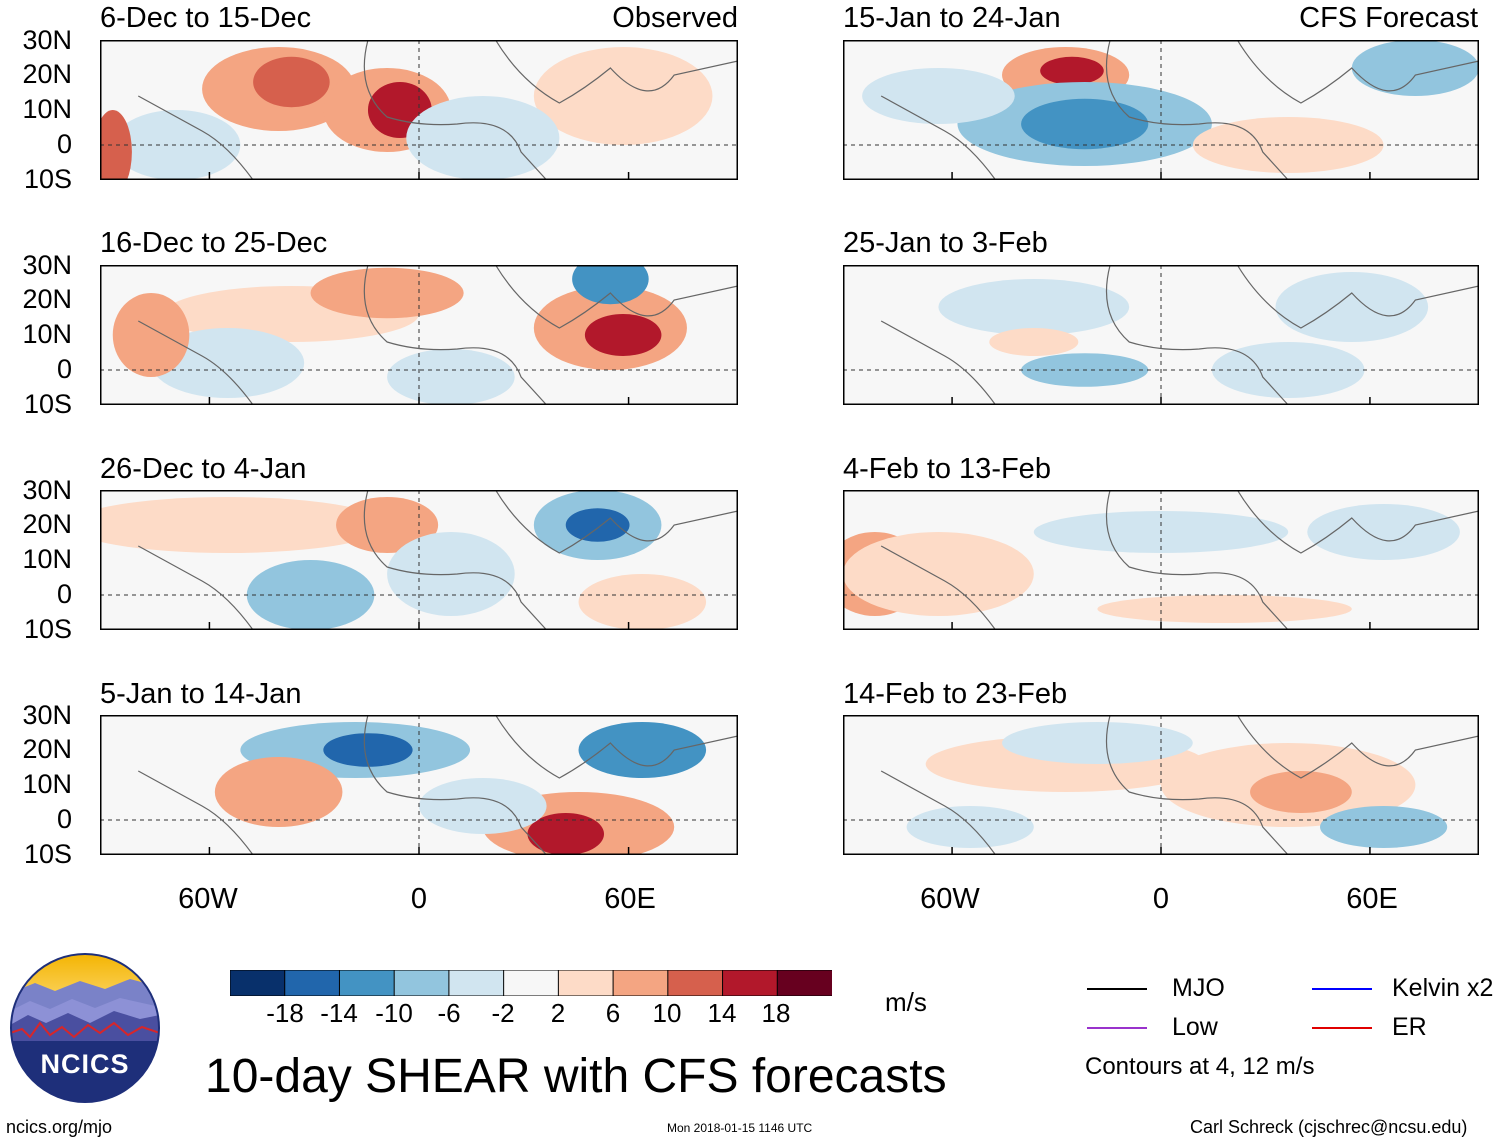 The height and width of the screenshot is (1142, 1510). Describe the element at coordinates (449, 1013) in the screenshot. I see `colorbar-tick: -6` at that location.